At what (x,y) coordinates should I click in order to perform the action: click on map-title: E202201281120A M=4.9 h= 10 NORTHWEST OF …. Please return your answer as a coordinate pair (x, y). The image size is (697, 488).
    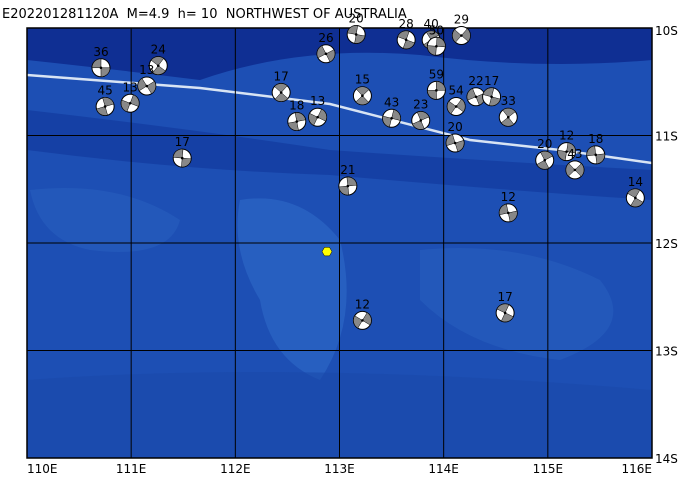
    Looking at the image, I should click on (204, 14).